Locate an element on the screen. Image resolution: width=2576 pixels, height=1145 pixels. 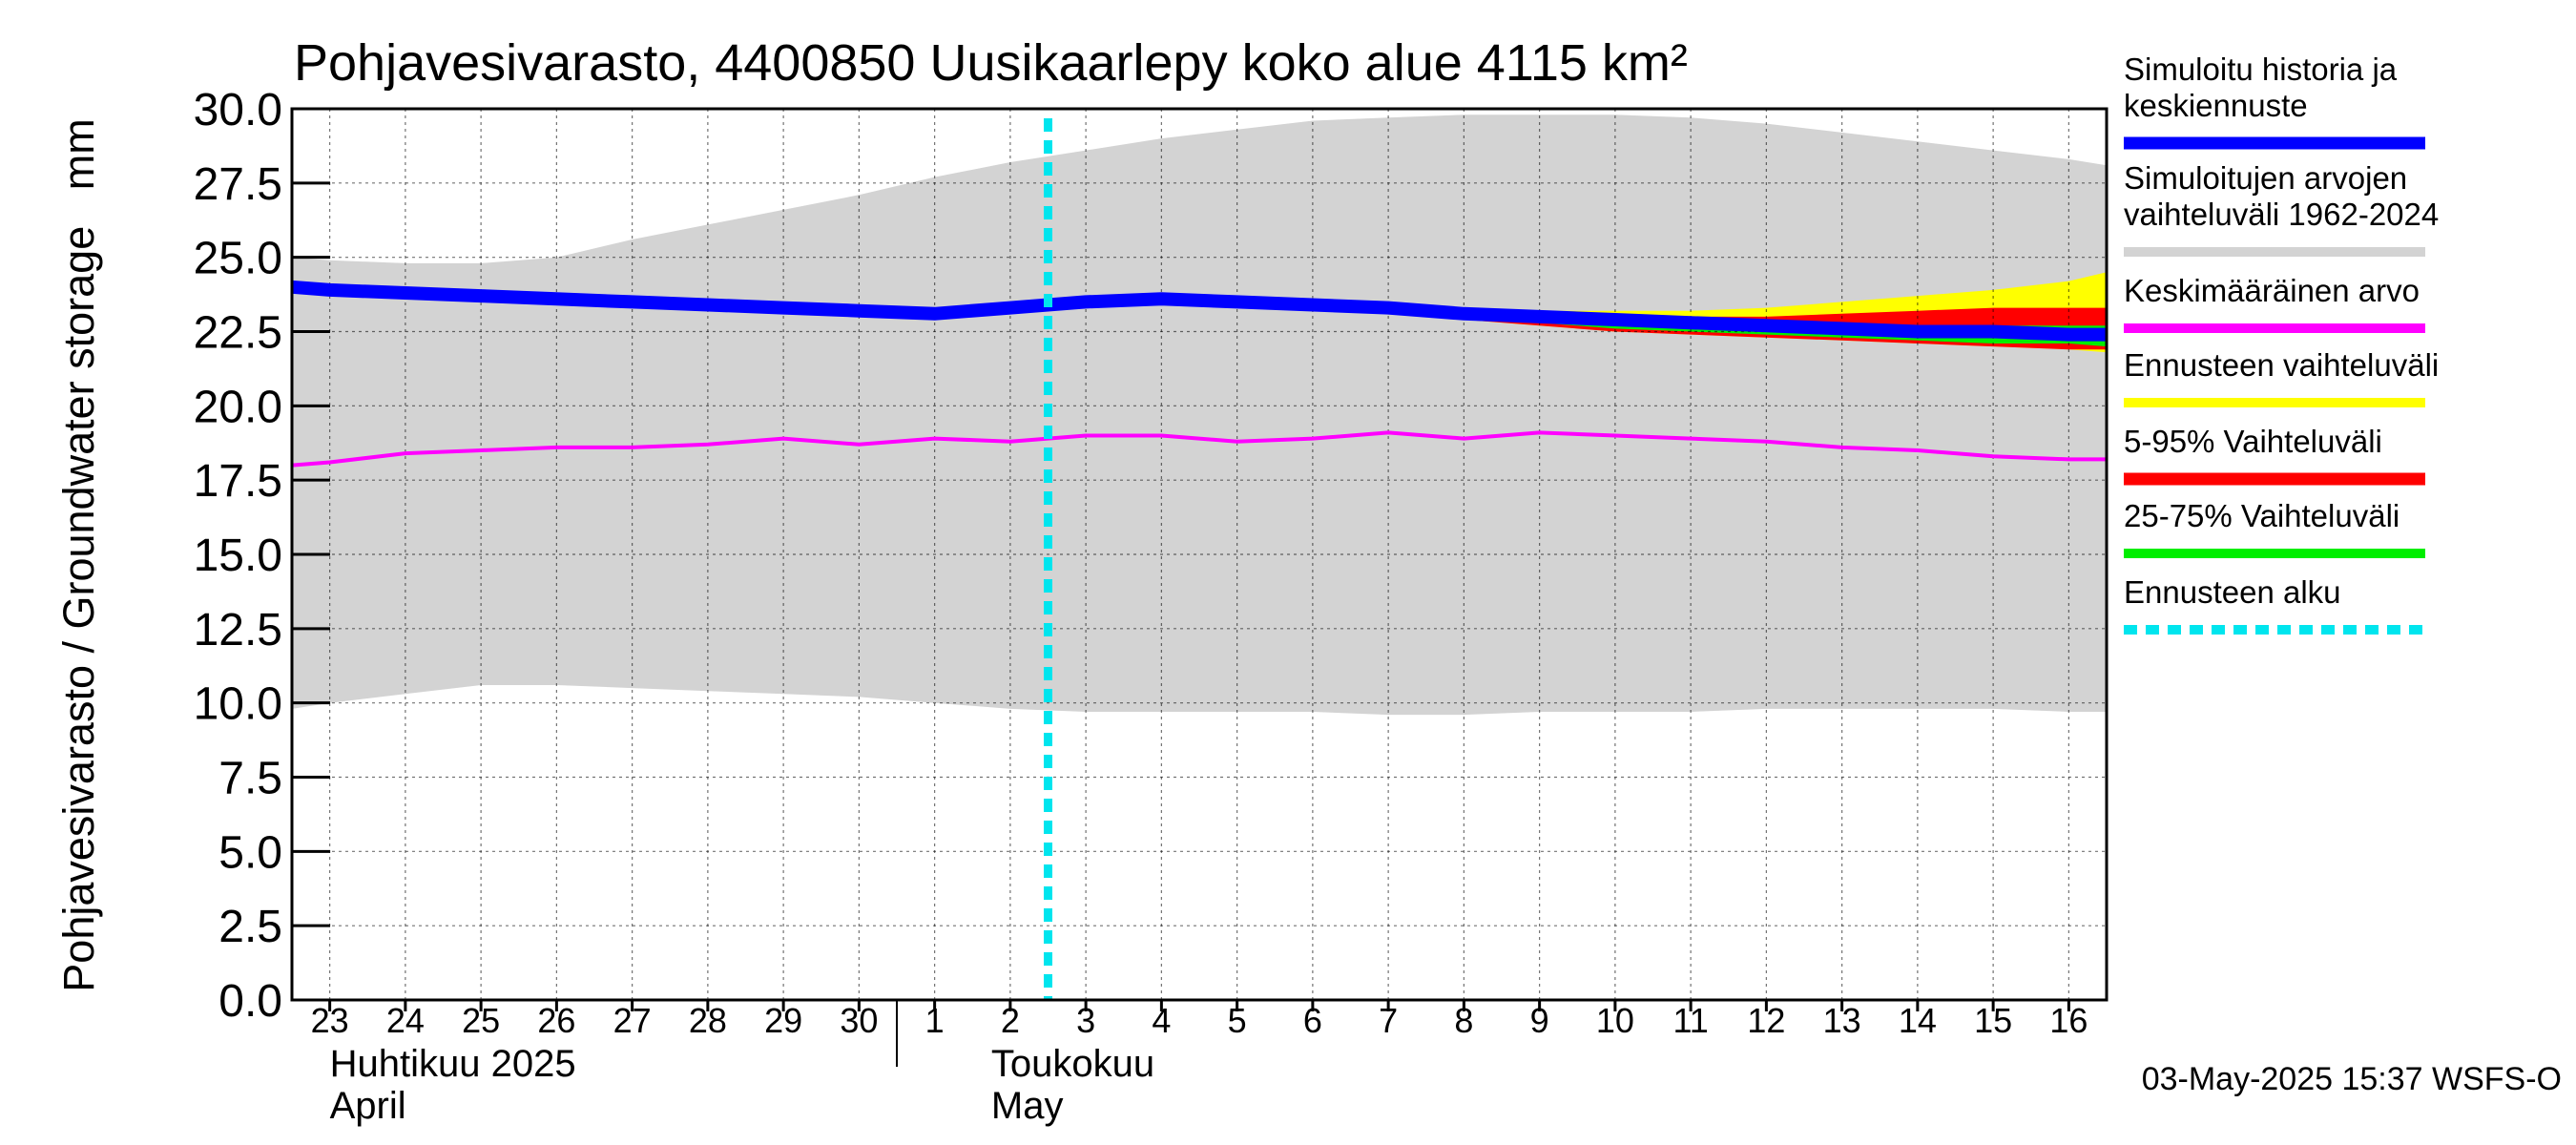
x-tick-label: 1 is located at coordinates (935, 1021).